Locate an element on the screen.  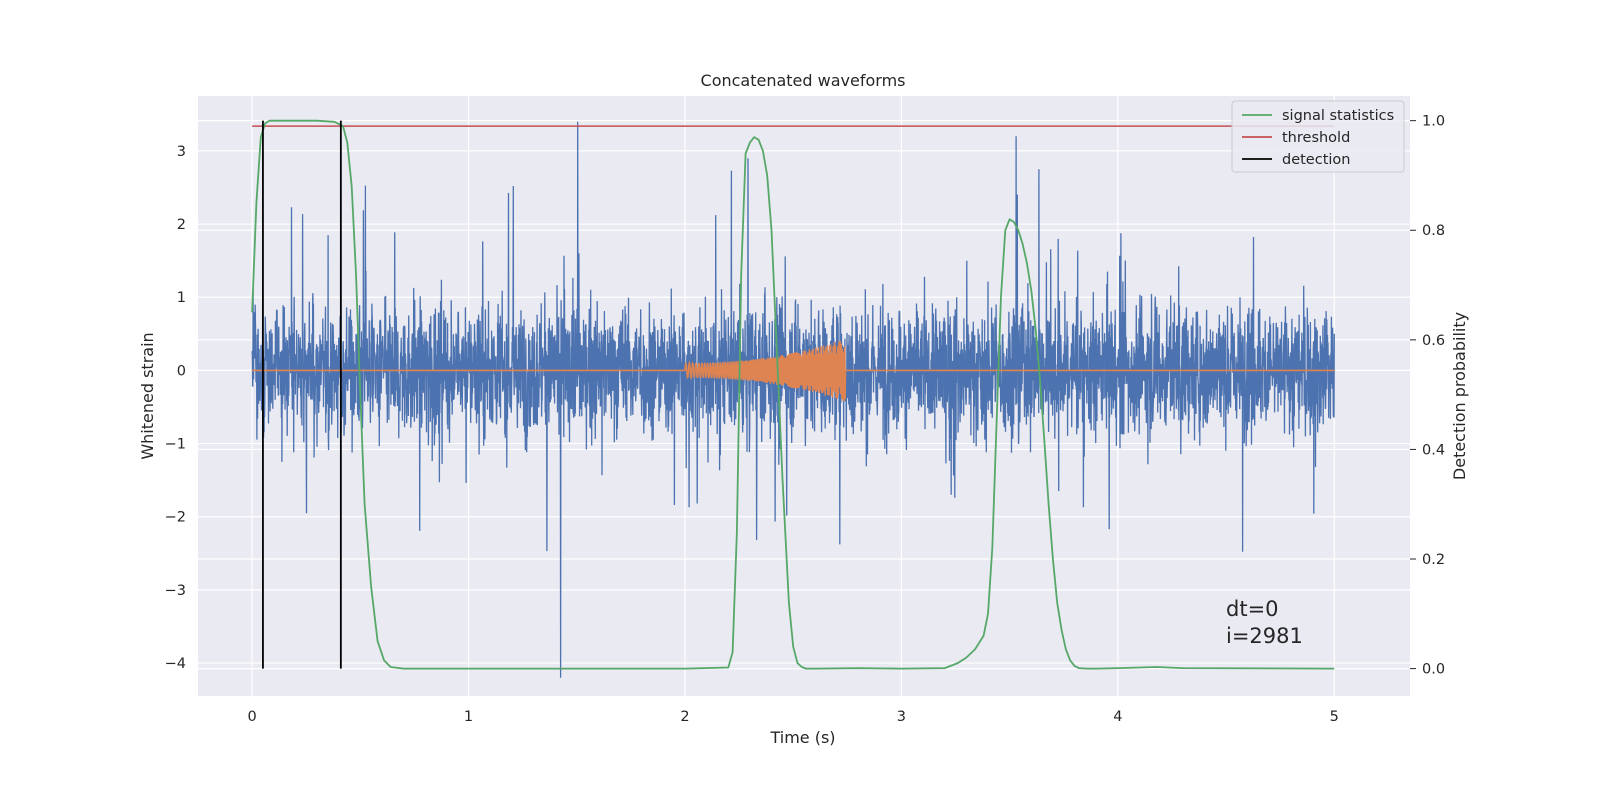
injection-series is located at coordinates (793, 371).